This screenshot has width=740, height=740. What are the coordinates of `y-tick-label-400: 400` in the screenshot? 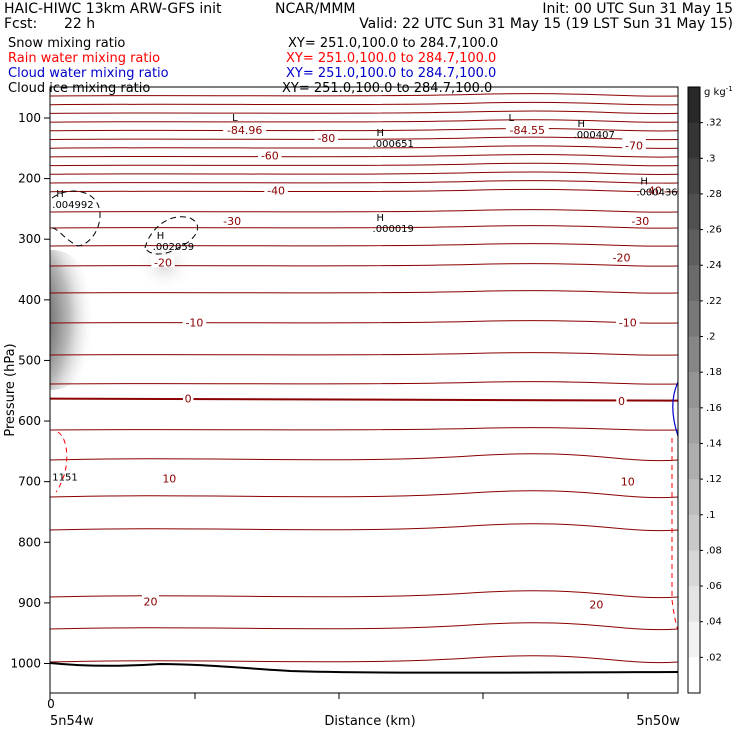 It's located at (29, 300).